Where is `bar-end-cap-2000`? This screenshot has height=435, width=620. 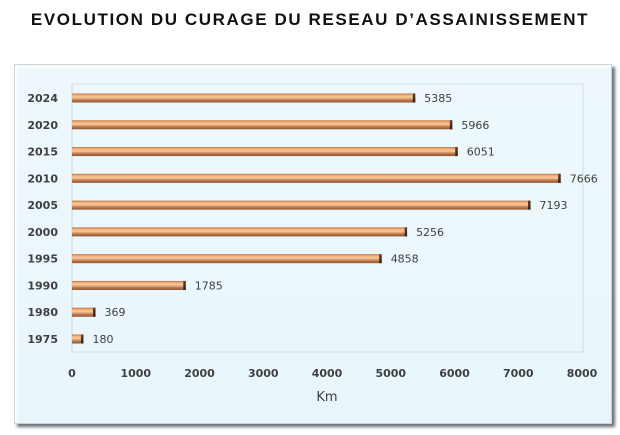 bar-end-cap-2000 is located at coordinates (406, 232).